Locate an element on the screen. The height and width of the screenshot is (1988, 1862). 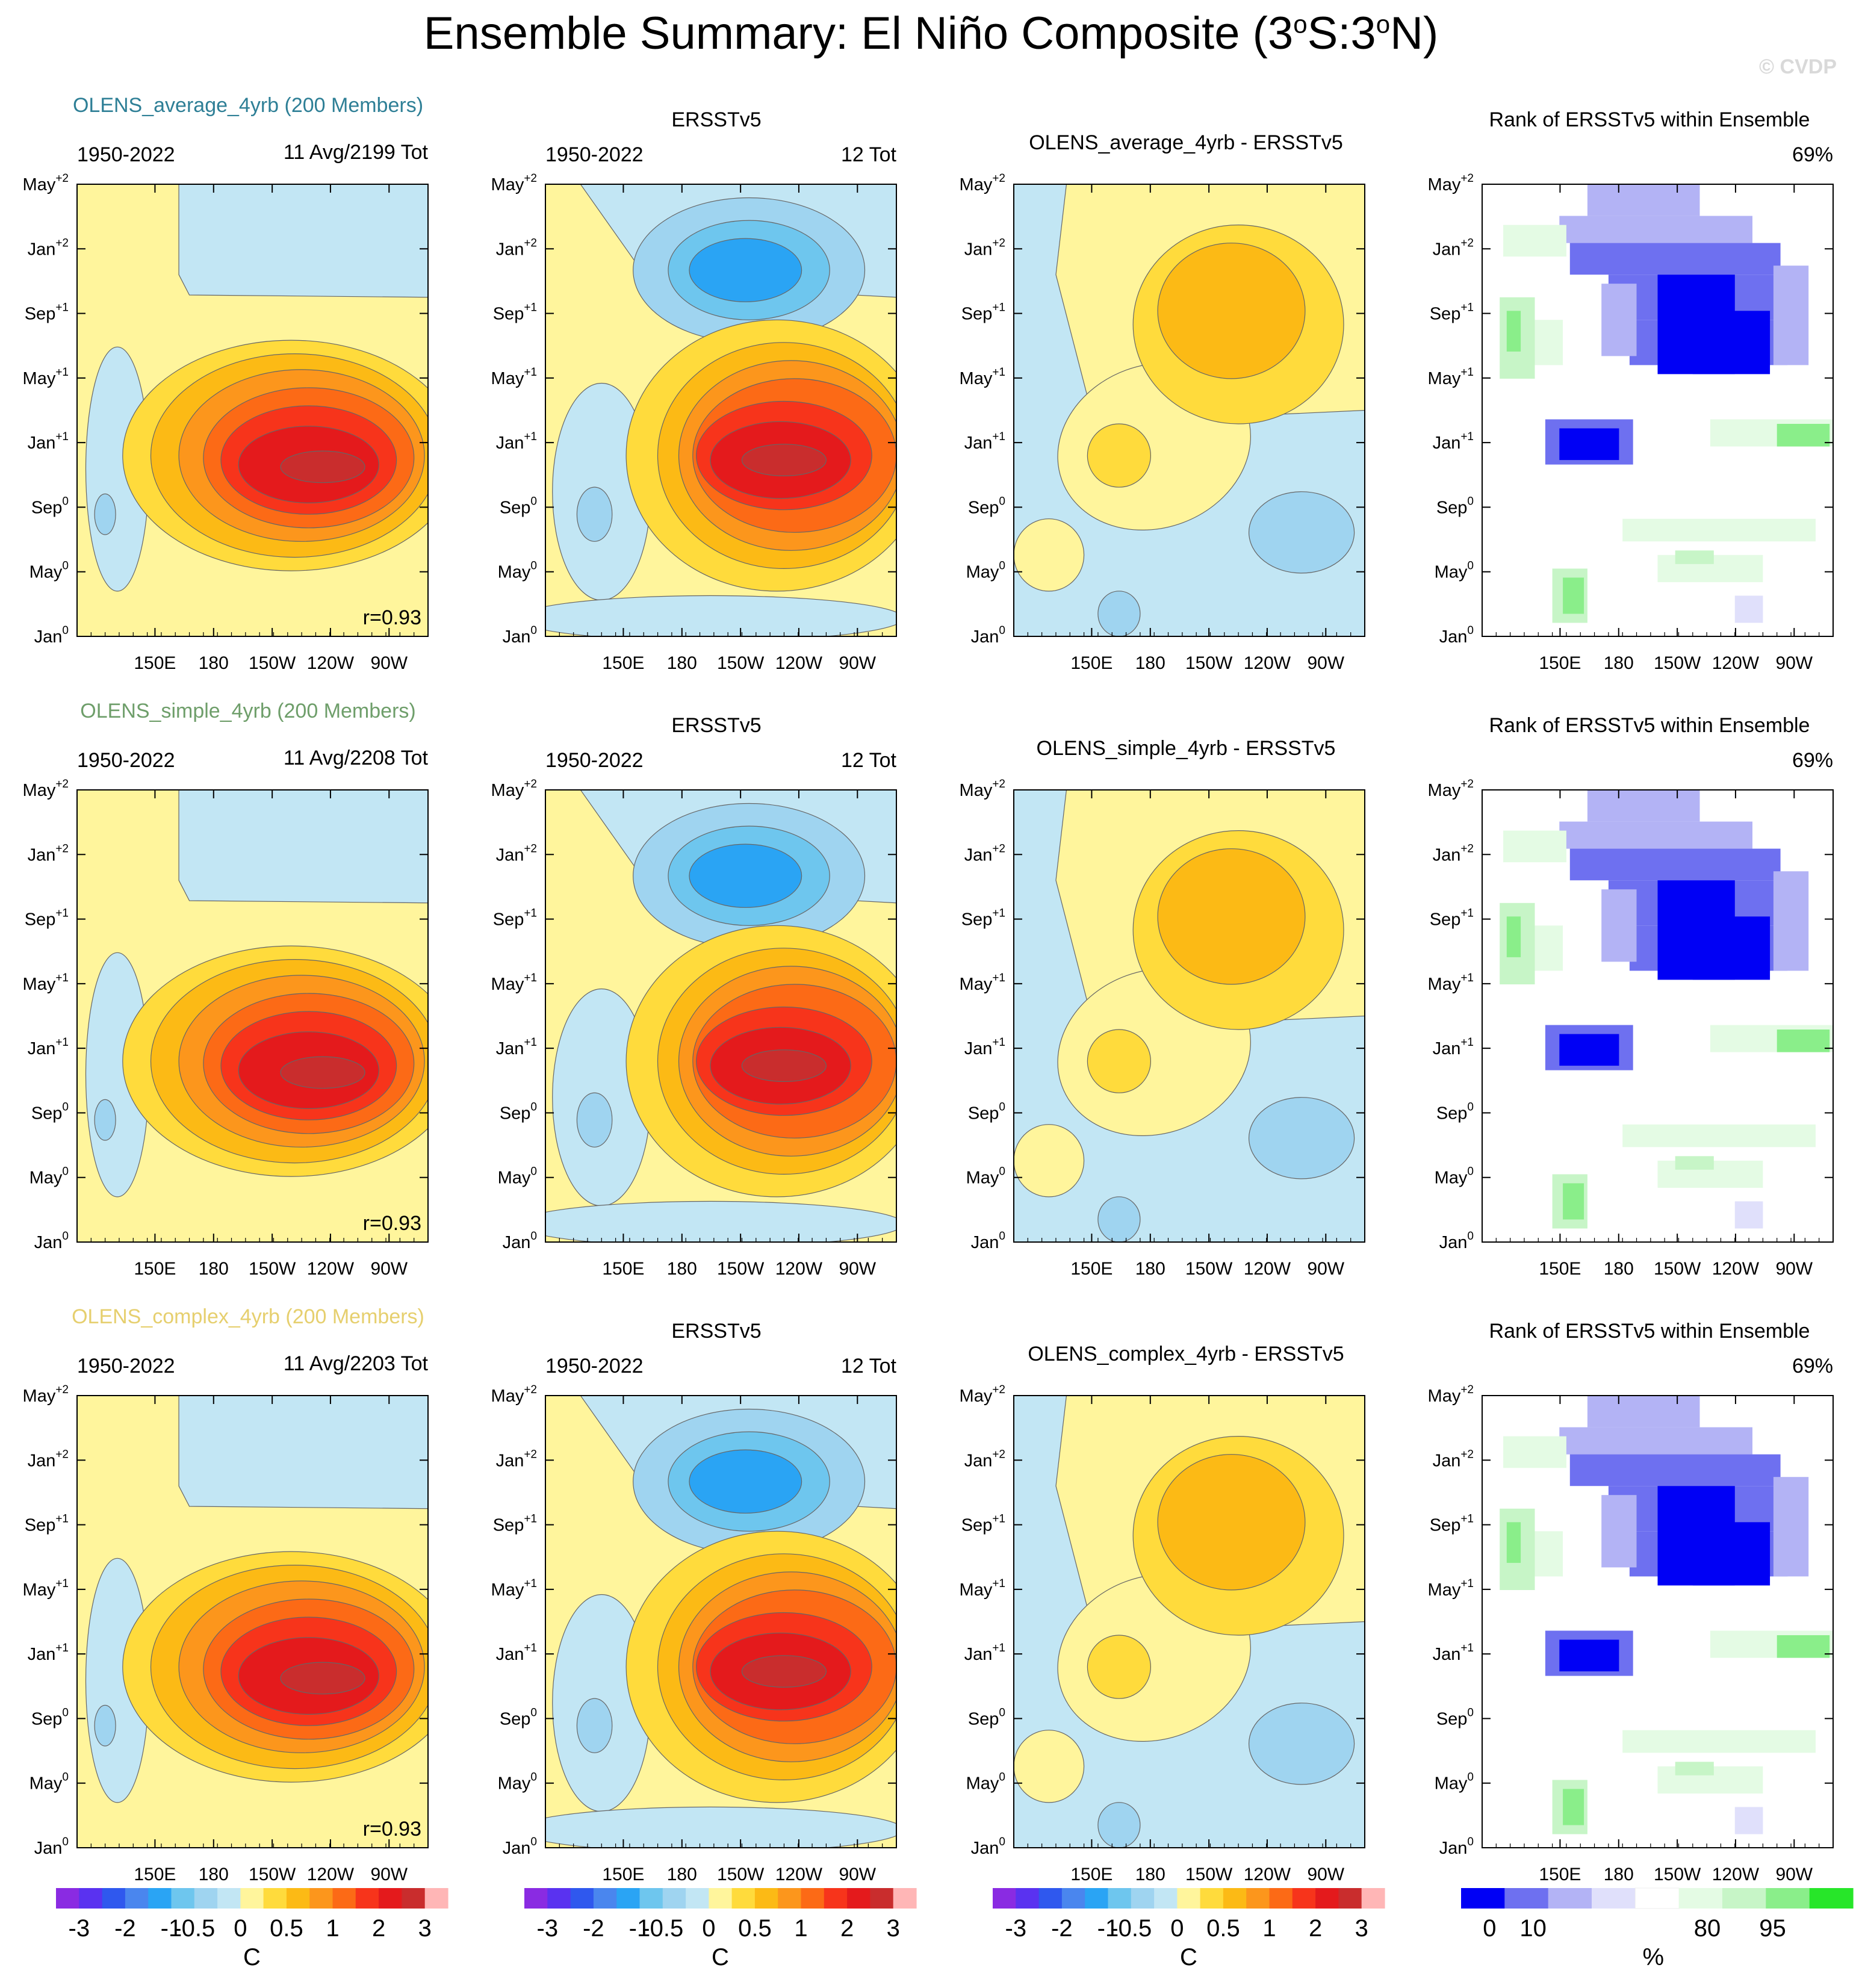
colorbar-label: 1 is located at coordinates (1269, 1928).